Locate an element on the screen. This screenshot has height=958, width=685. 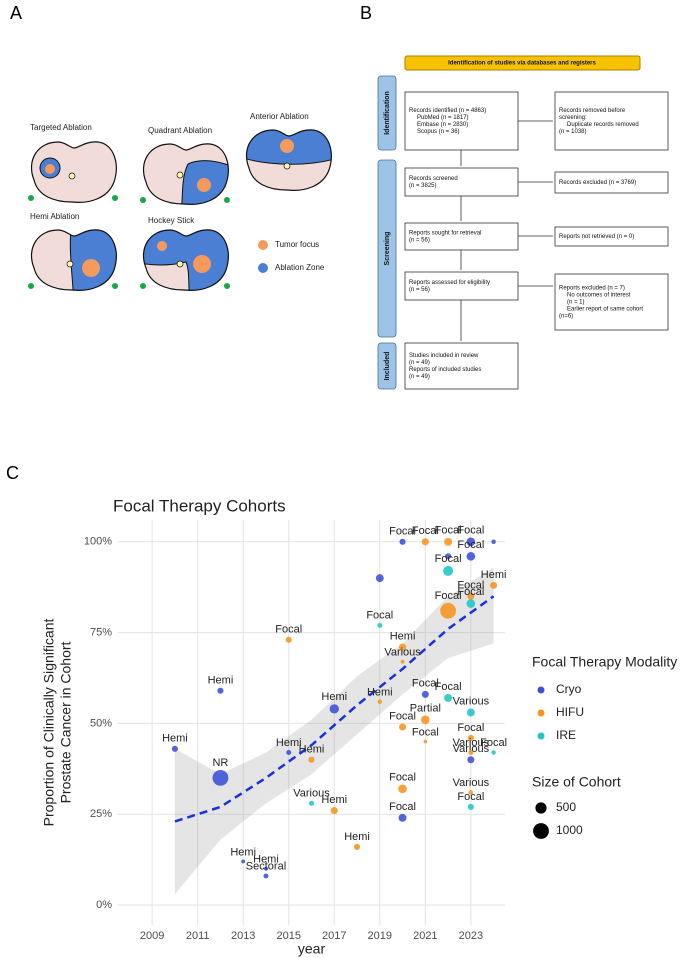
size-label: 1000 is located at coordinates (569, 830).